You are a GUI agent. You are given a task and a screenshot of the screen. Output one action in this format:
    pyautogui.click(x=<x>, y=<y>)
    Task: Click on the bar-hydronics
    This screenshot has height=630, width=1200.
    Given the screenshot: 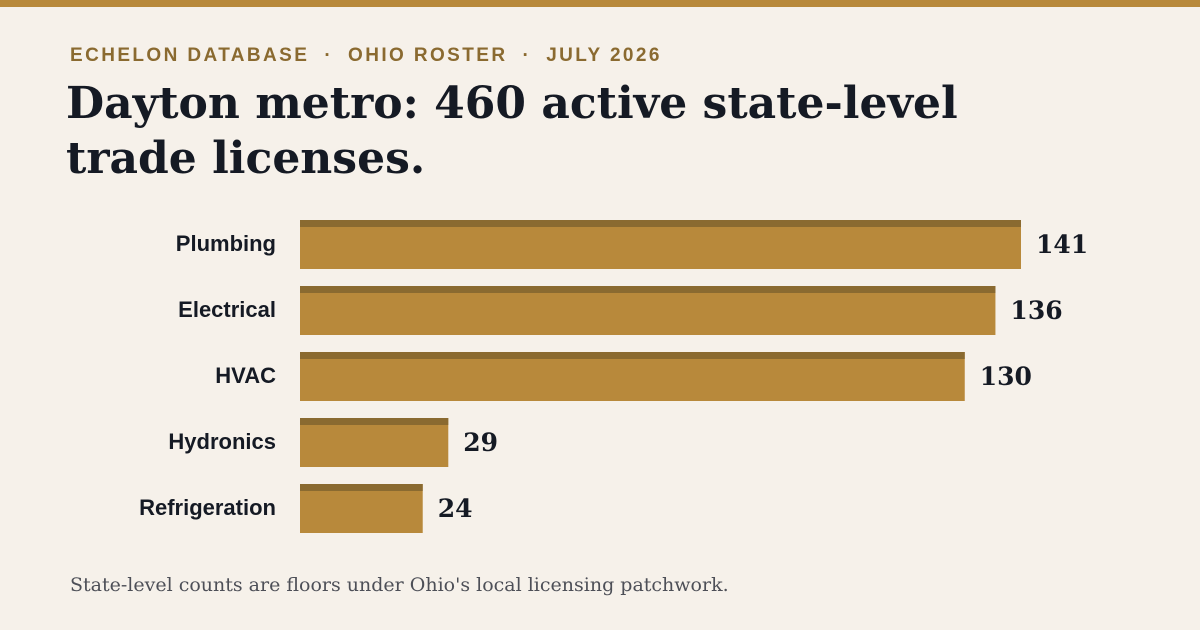 What is the action you would take?
    pyautogui.click(x=374, y=442)
    